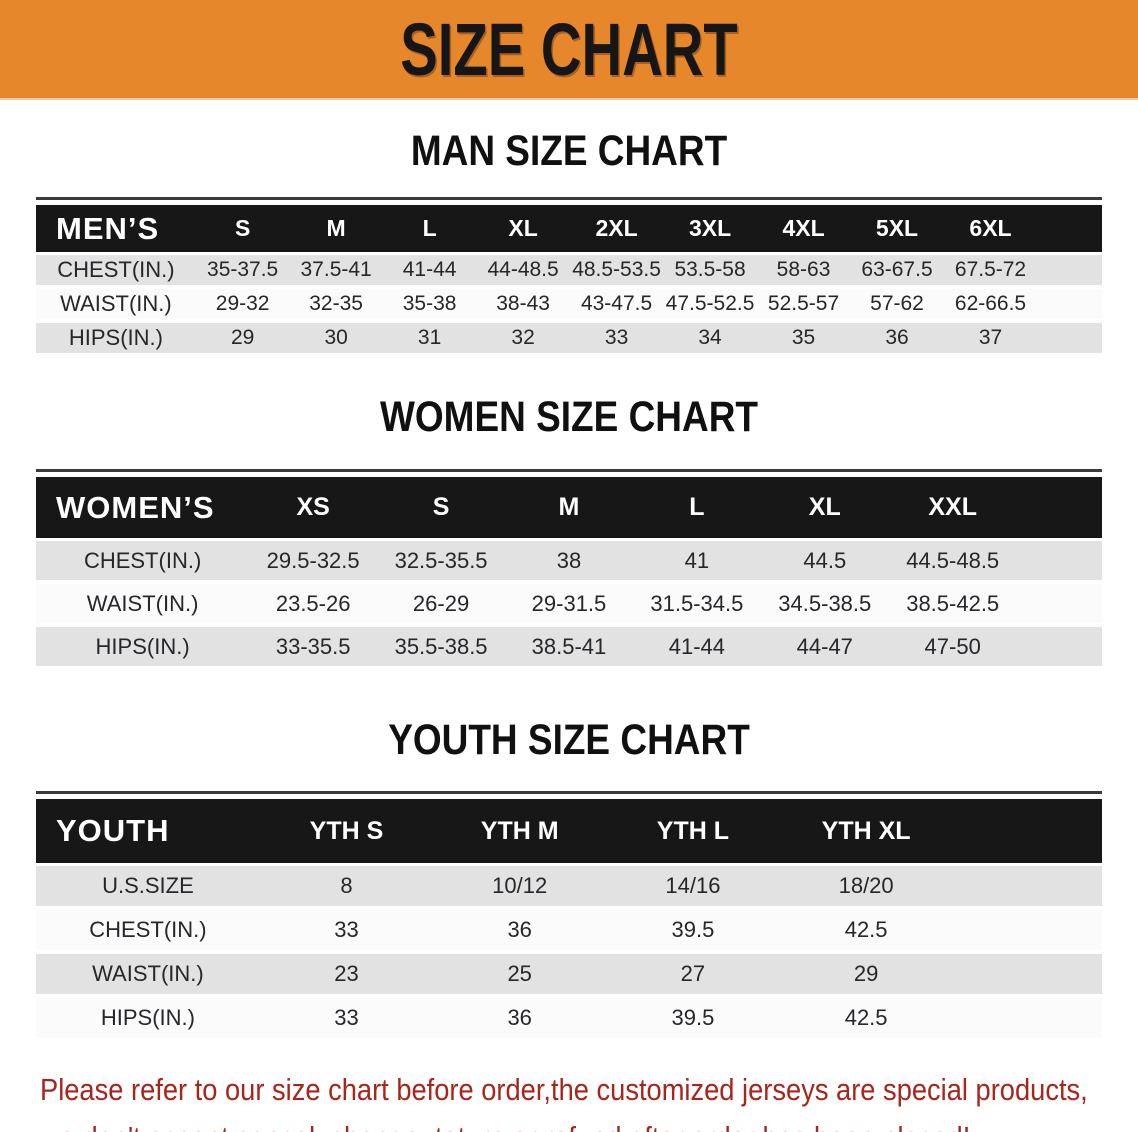 This screenshot has height=1132, width=1138. What do you see at coordinates (429, 271) in the screenshot?
I see `men-measurement-value: 41-44` at bounding box center [429, 271].